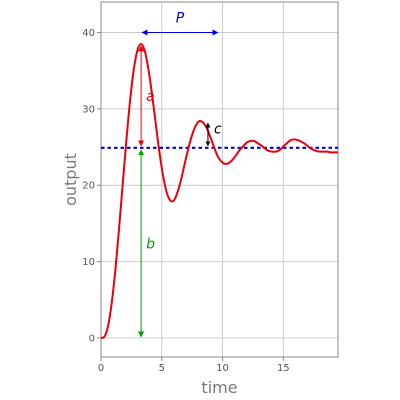 The width and height of the screenshot is (400, 400). What do you see at coordinates (88, 186) in the screenshot?
I see `y-tick-label: 20` at bounding box center [88, 186].